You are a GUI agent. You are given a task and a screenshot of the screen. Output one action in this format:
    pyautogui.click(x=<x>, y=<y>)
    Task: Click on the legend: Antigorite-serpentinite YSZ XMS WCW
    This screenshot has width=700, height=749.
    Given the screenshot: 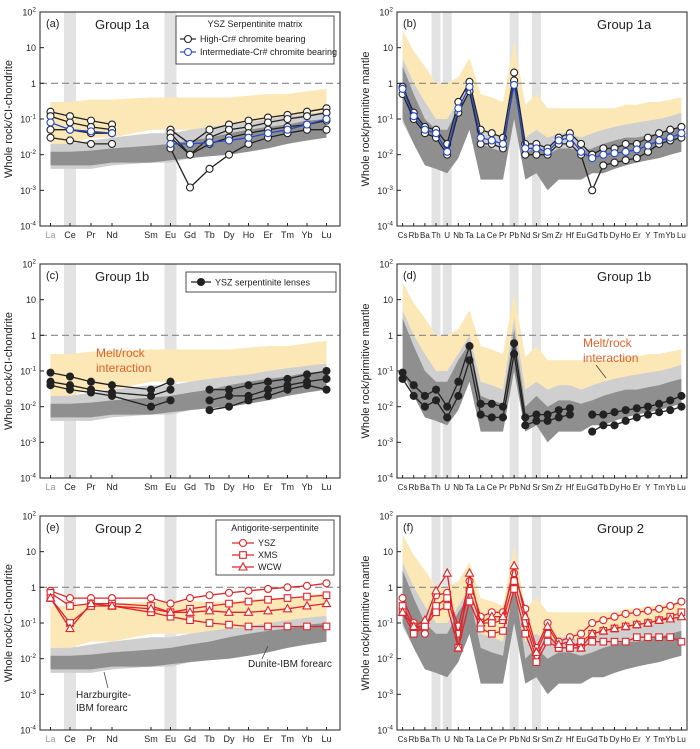 What is the action you would take?
    pyautogui.click(x=275, y=547)
    